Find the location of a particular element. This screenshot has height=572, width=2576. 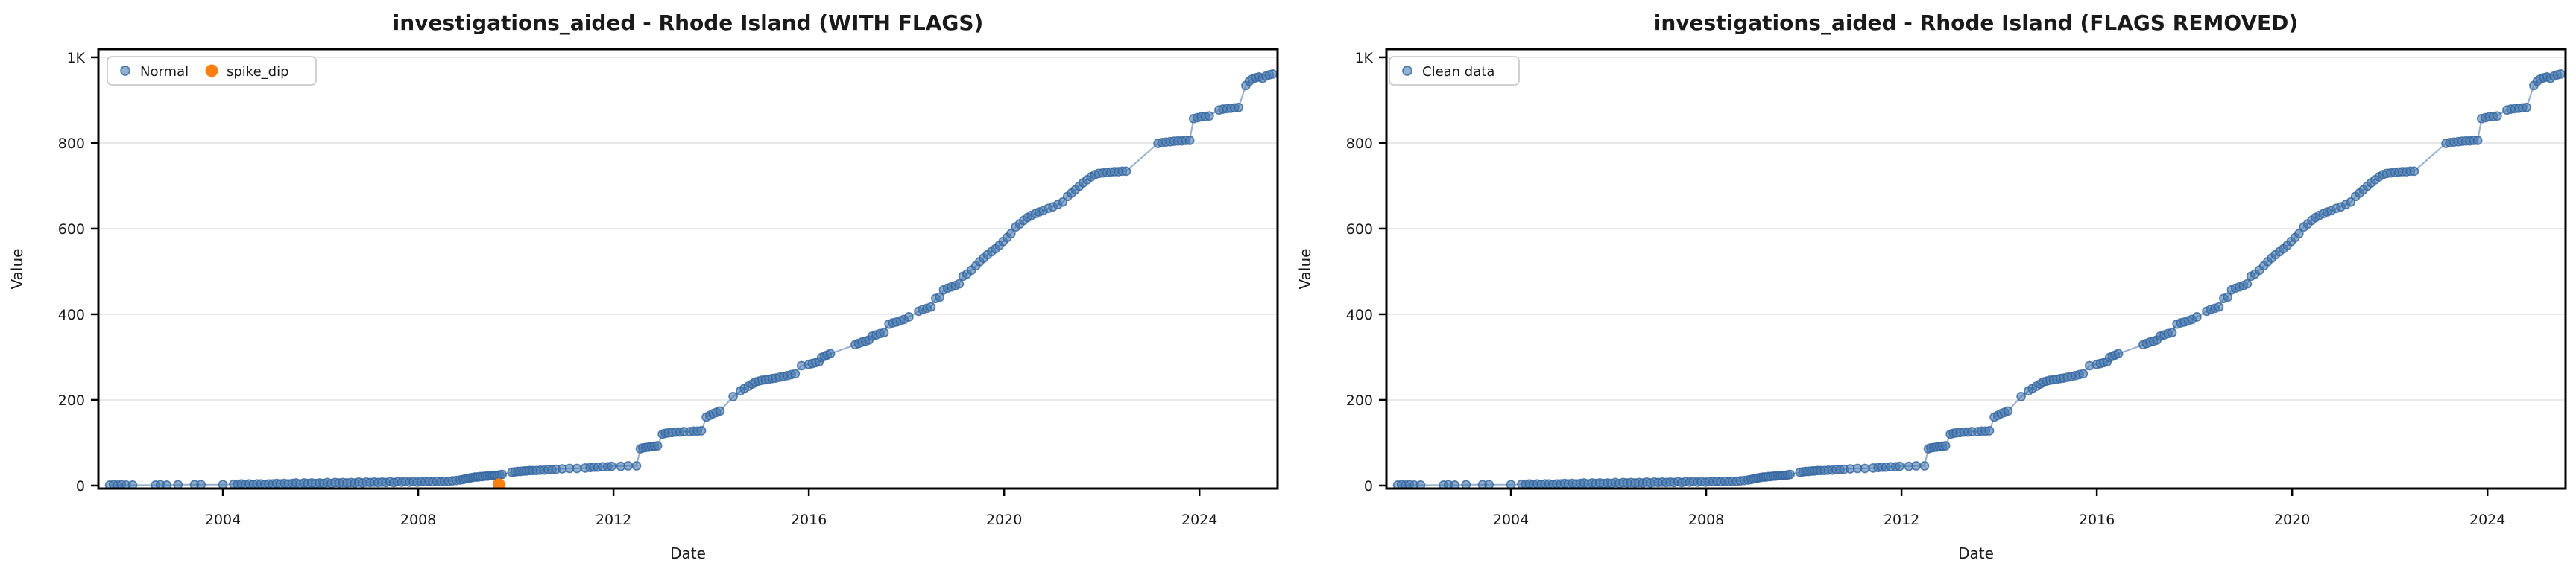

legend-box is located at coordinates (1455, 71).